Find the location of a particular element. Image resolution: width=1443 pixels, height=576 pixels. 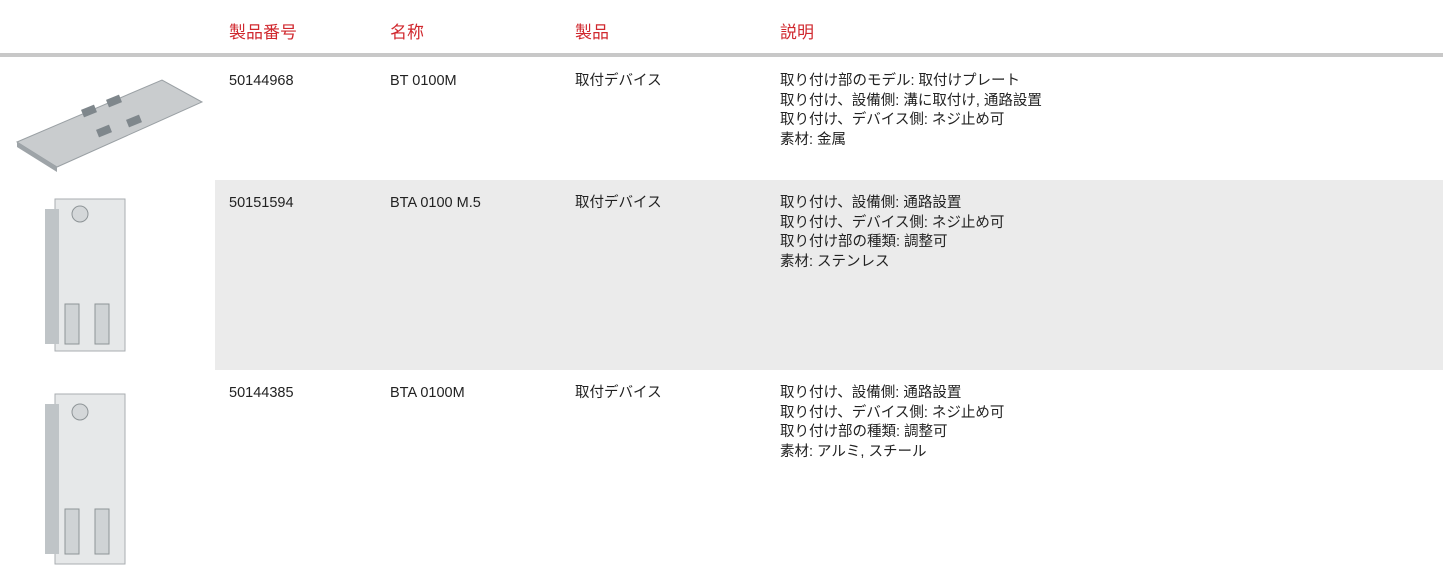

header-rule is located at coordinates (721, 55).